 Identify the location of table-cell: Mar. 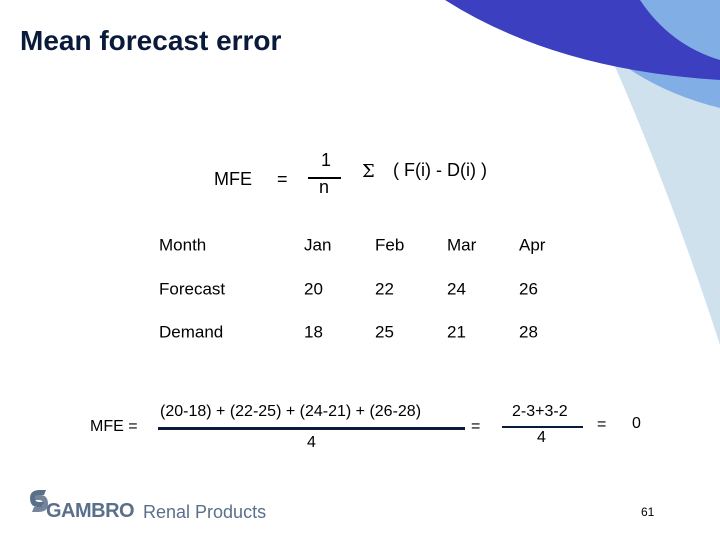
(462, 245).